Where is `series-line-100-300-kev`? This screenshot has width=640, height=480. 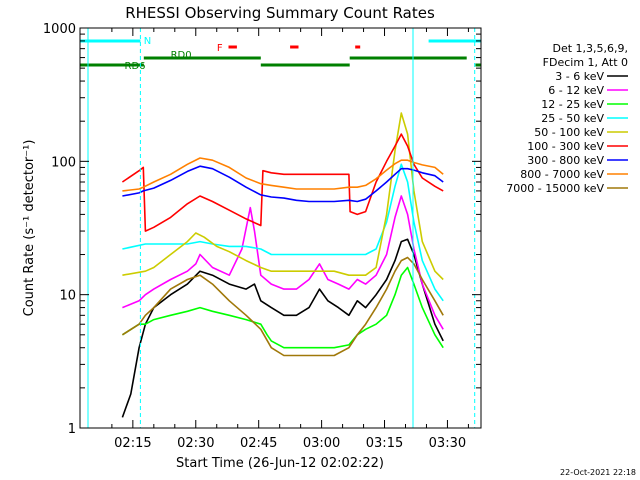
series-line-100-300-kev is located at coordinates (282, 182).